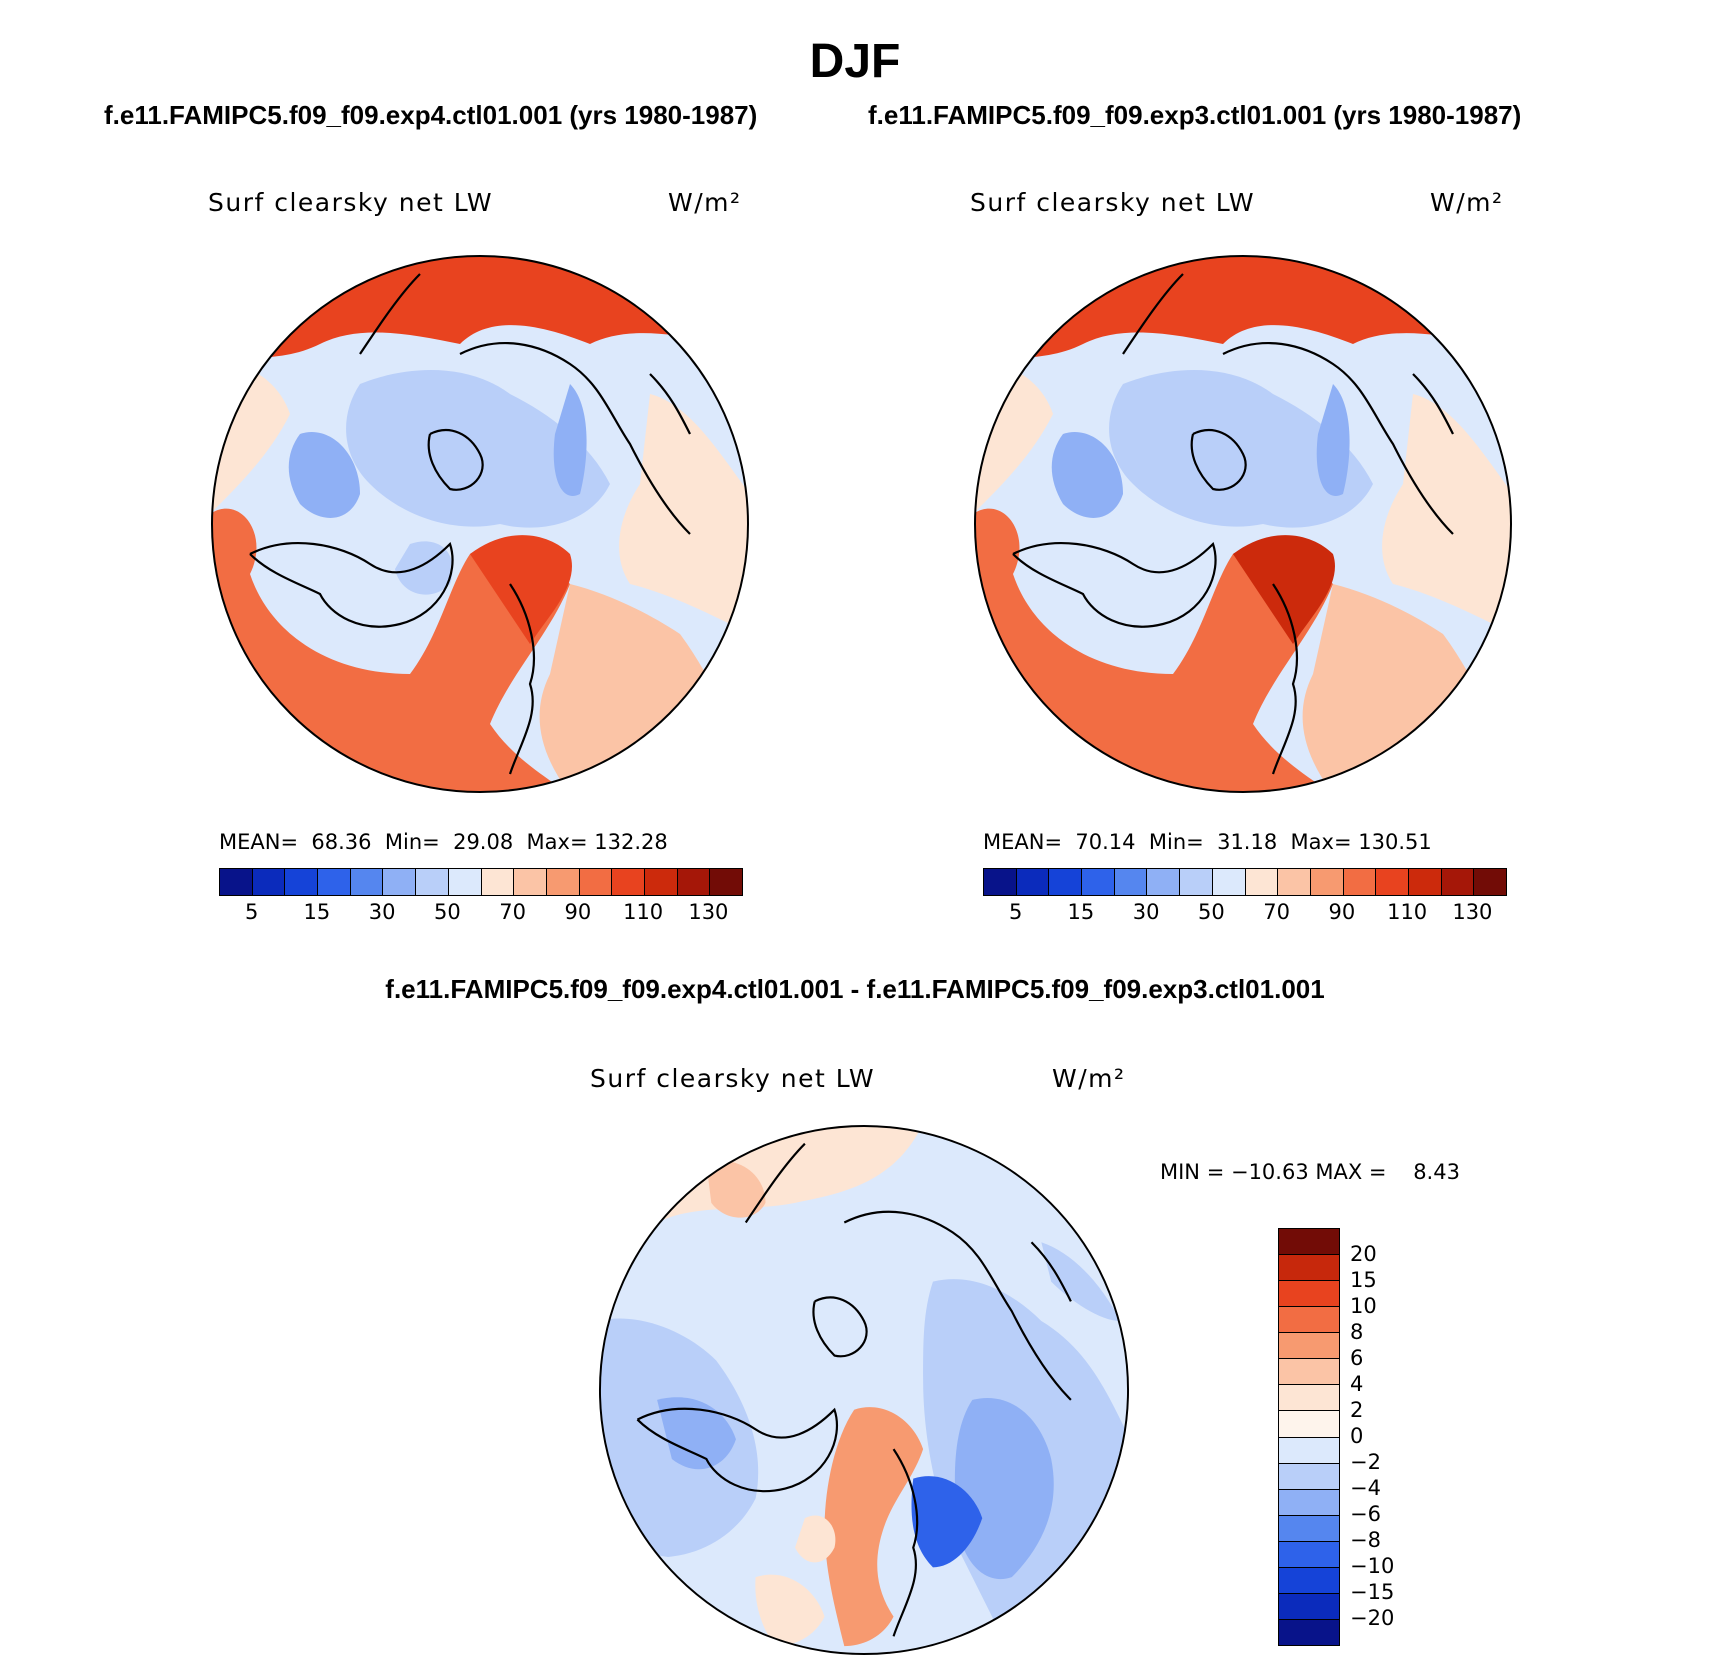 The width and height of the screenshot is (1710, 1660). What do you see at coordinates (1310, 1172) in the screenshot?
I see `panel3-minmax: MIN = −10.63 MAX = 8.43` at bounding box center [1310, 1172].